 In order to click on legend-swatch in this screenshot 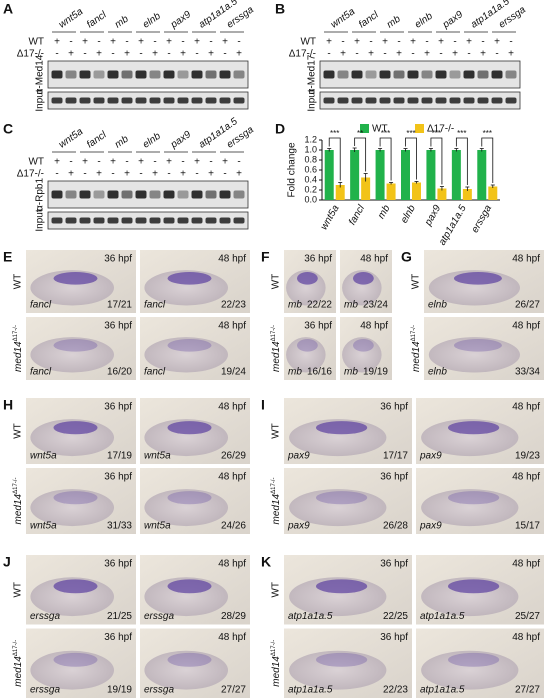, I will do `click(364, 128)`.